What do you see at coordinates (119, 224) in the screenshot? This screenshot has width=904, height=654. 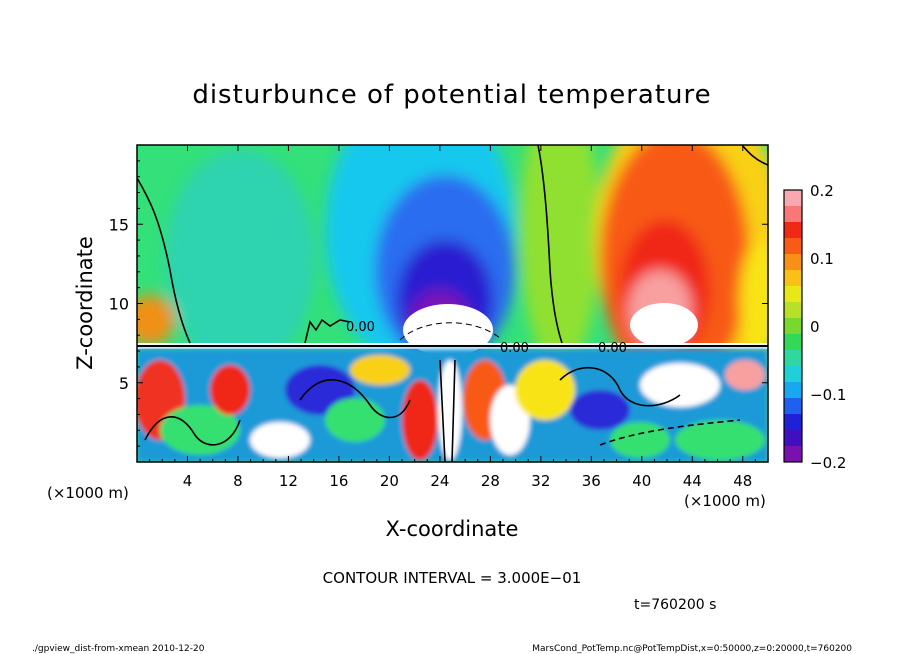 I see `y-tick-label: 15` at bounding box center [119, 224].